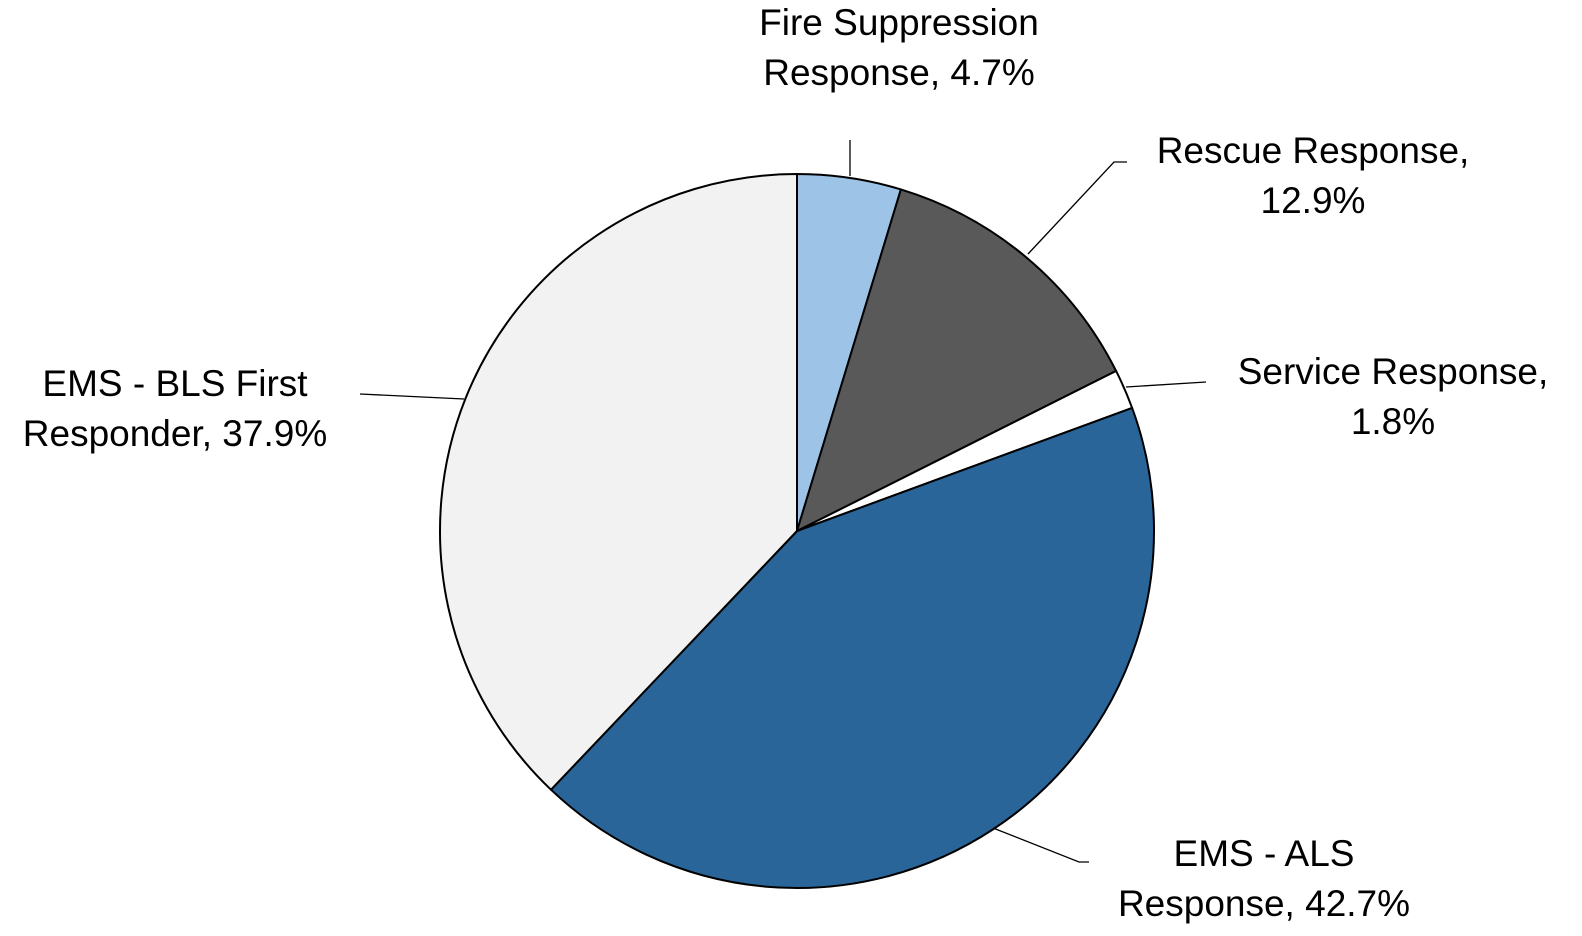 Image resolution: width=1582 pixels, height=936 pixels. Describe the element at coordinates (957, 360) in the screenshot. I see `pie-slice-rescue-response` at that location.